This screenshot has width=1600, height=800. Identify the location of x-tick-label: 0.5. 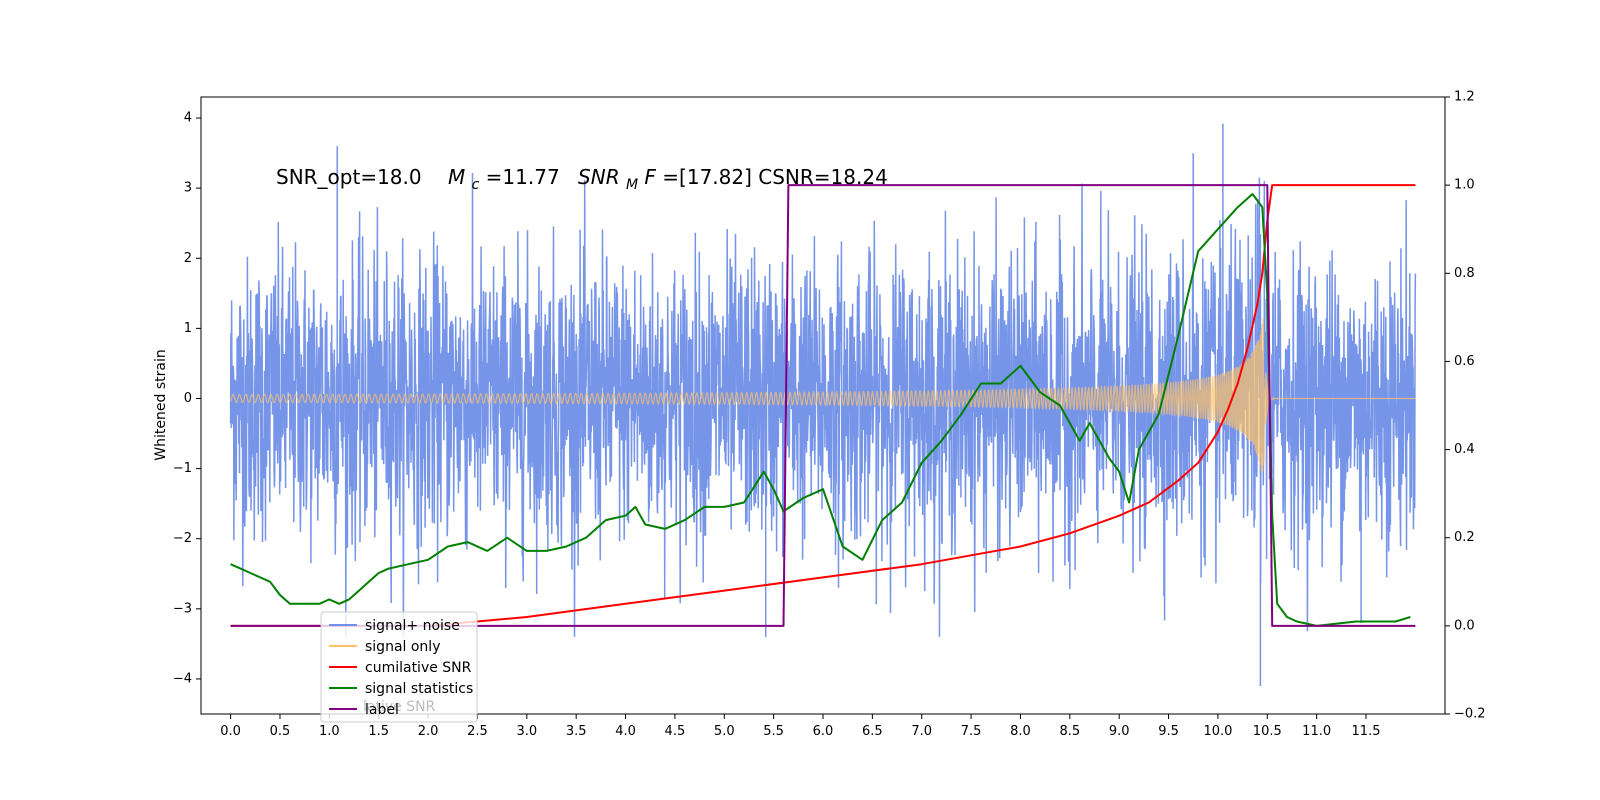
(280, 731).